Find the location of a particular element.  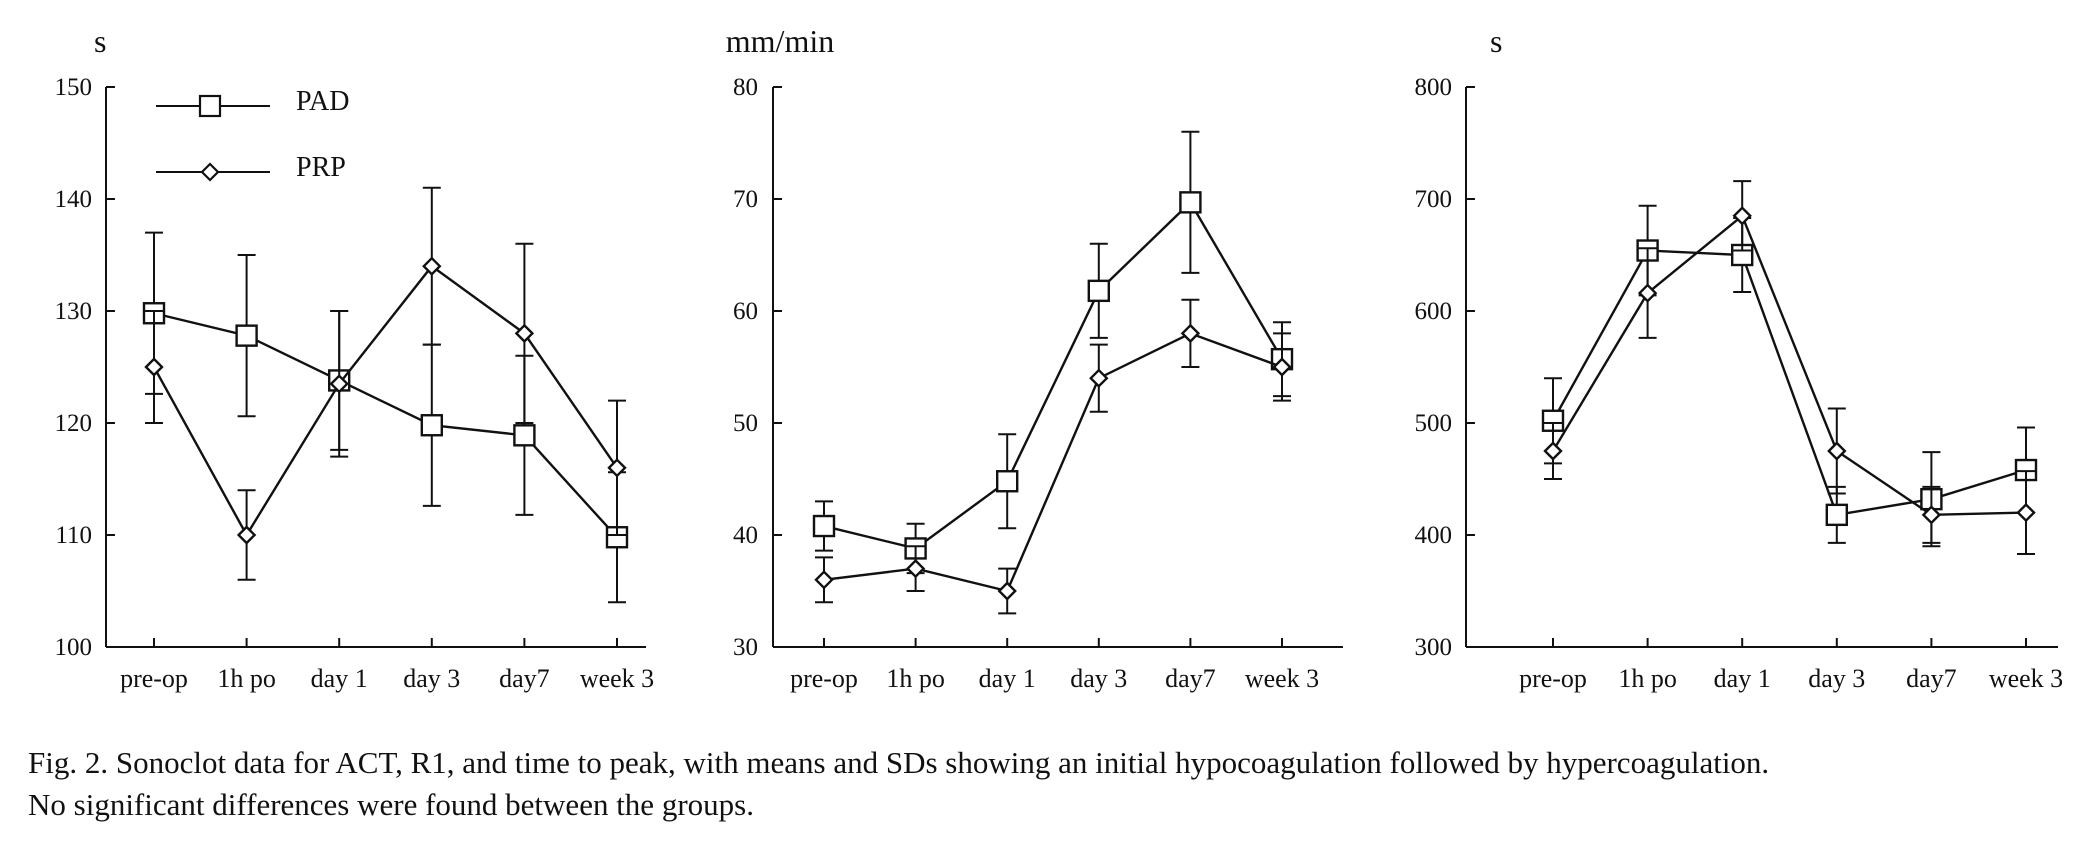

y-tick-label: 600 is located at coordinates (1434, 311).